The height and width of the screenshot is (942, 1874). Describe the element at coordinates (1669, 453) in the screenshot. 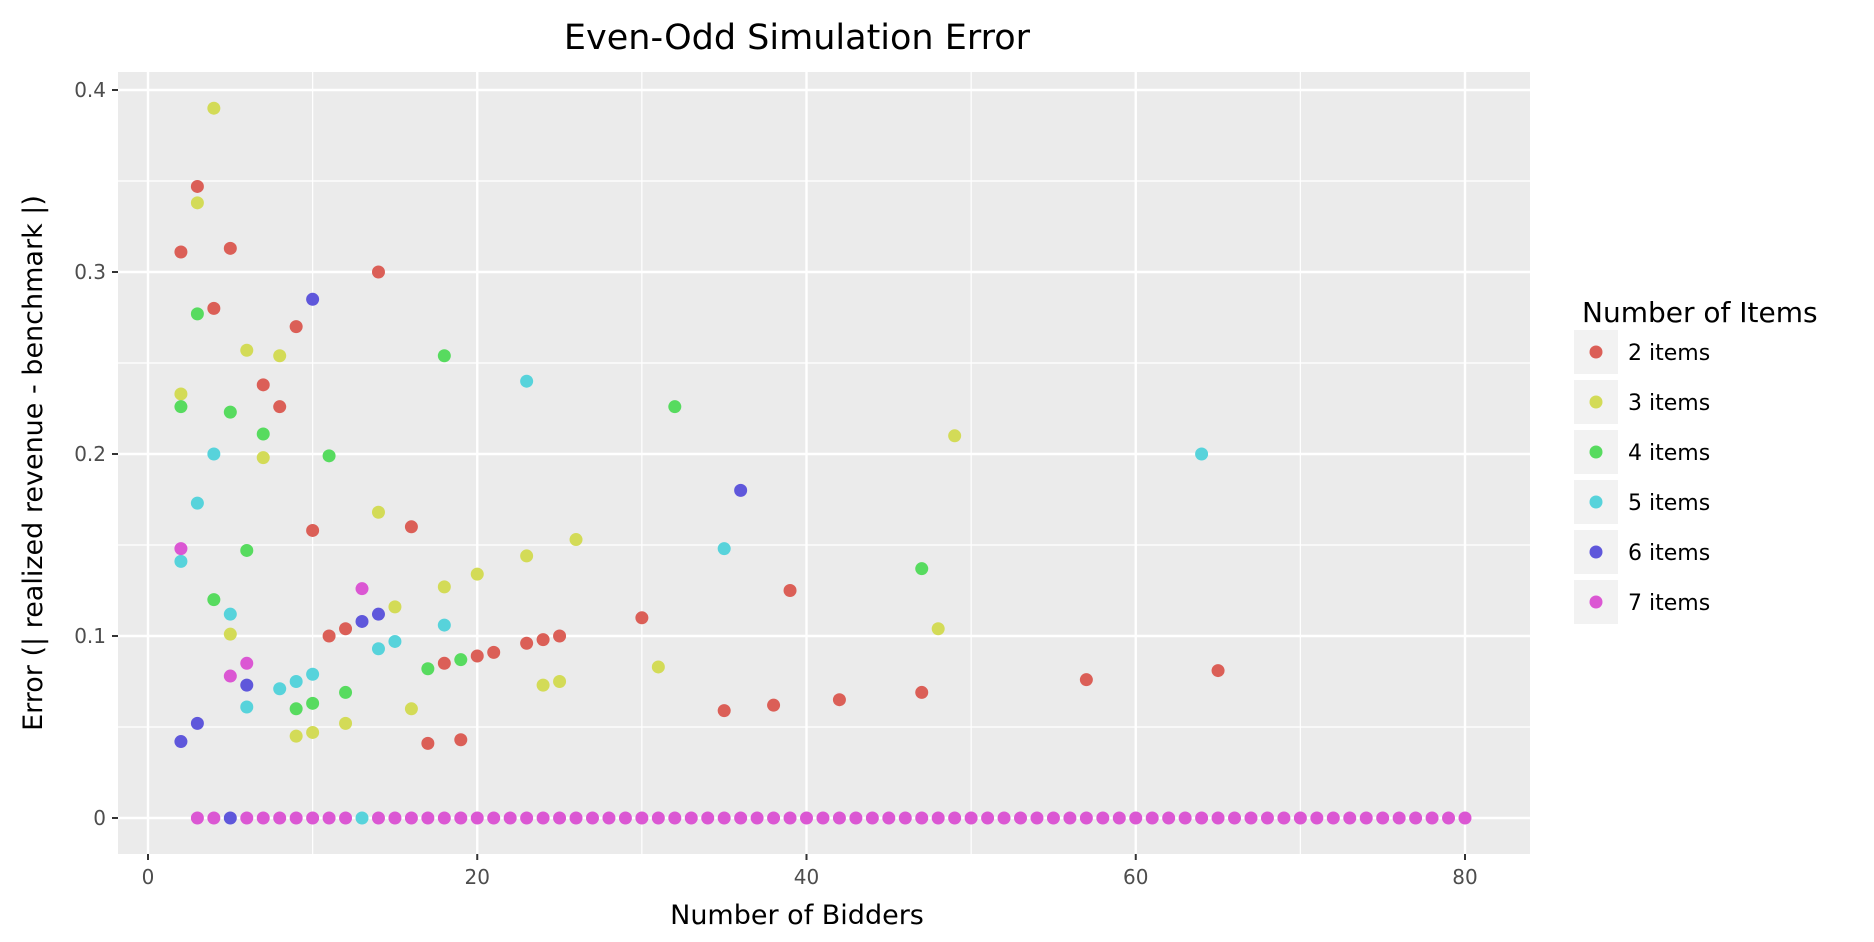

I see `legend-label: 4 items` at that location.